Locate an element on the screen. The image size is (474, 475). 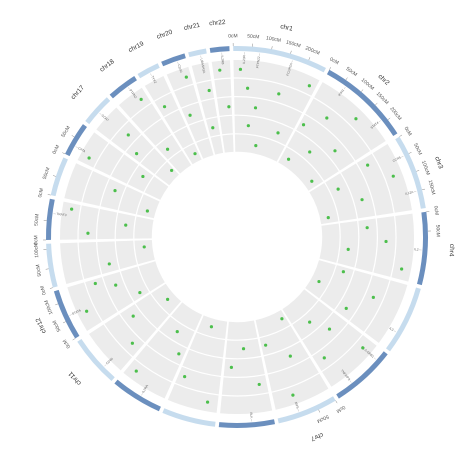
data-point-chr18-60-t1 is located at coordinates (141, 99).